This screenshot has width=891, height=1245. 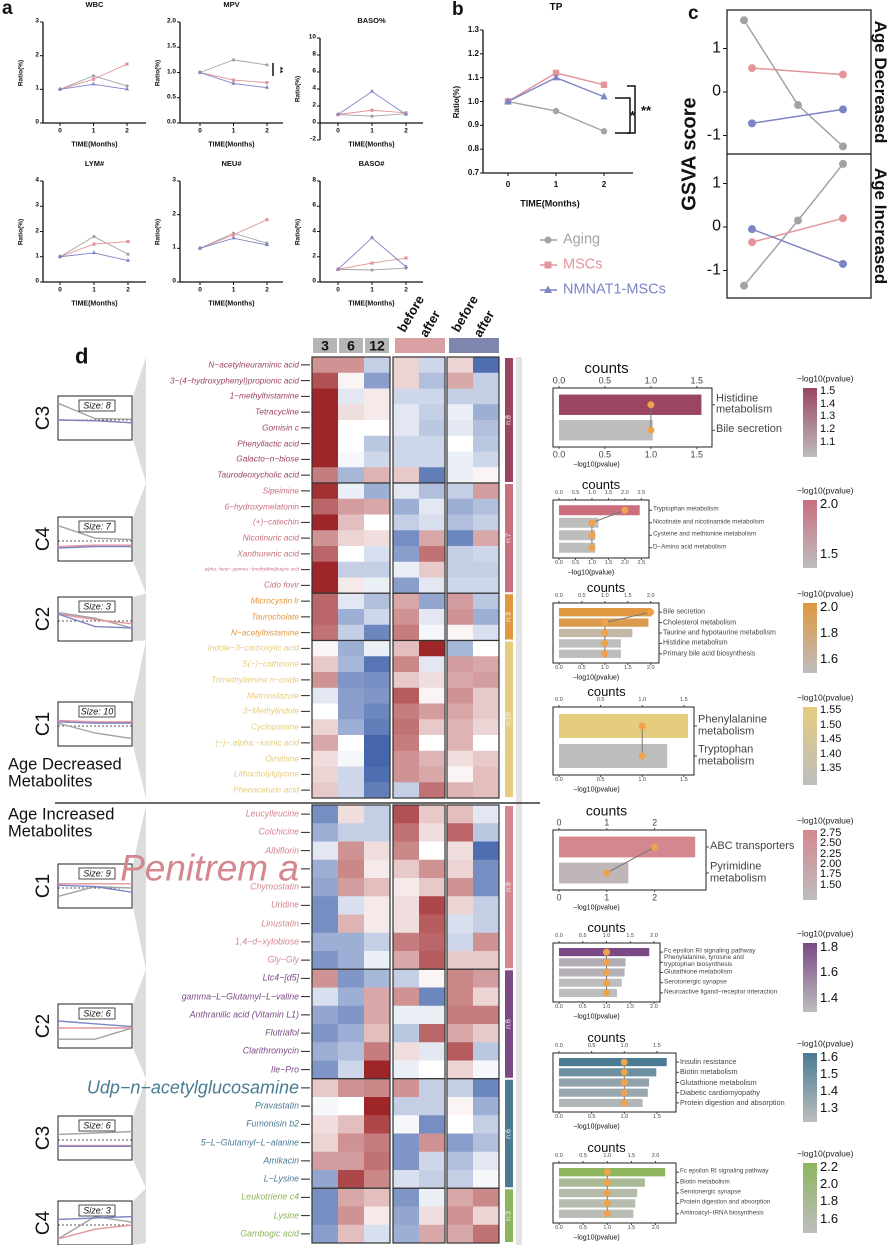 What do you see at coordinates (684, 612) in the screenshot?
I see `pathway-label: Bile secretion` at bounding box center [684, 612].